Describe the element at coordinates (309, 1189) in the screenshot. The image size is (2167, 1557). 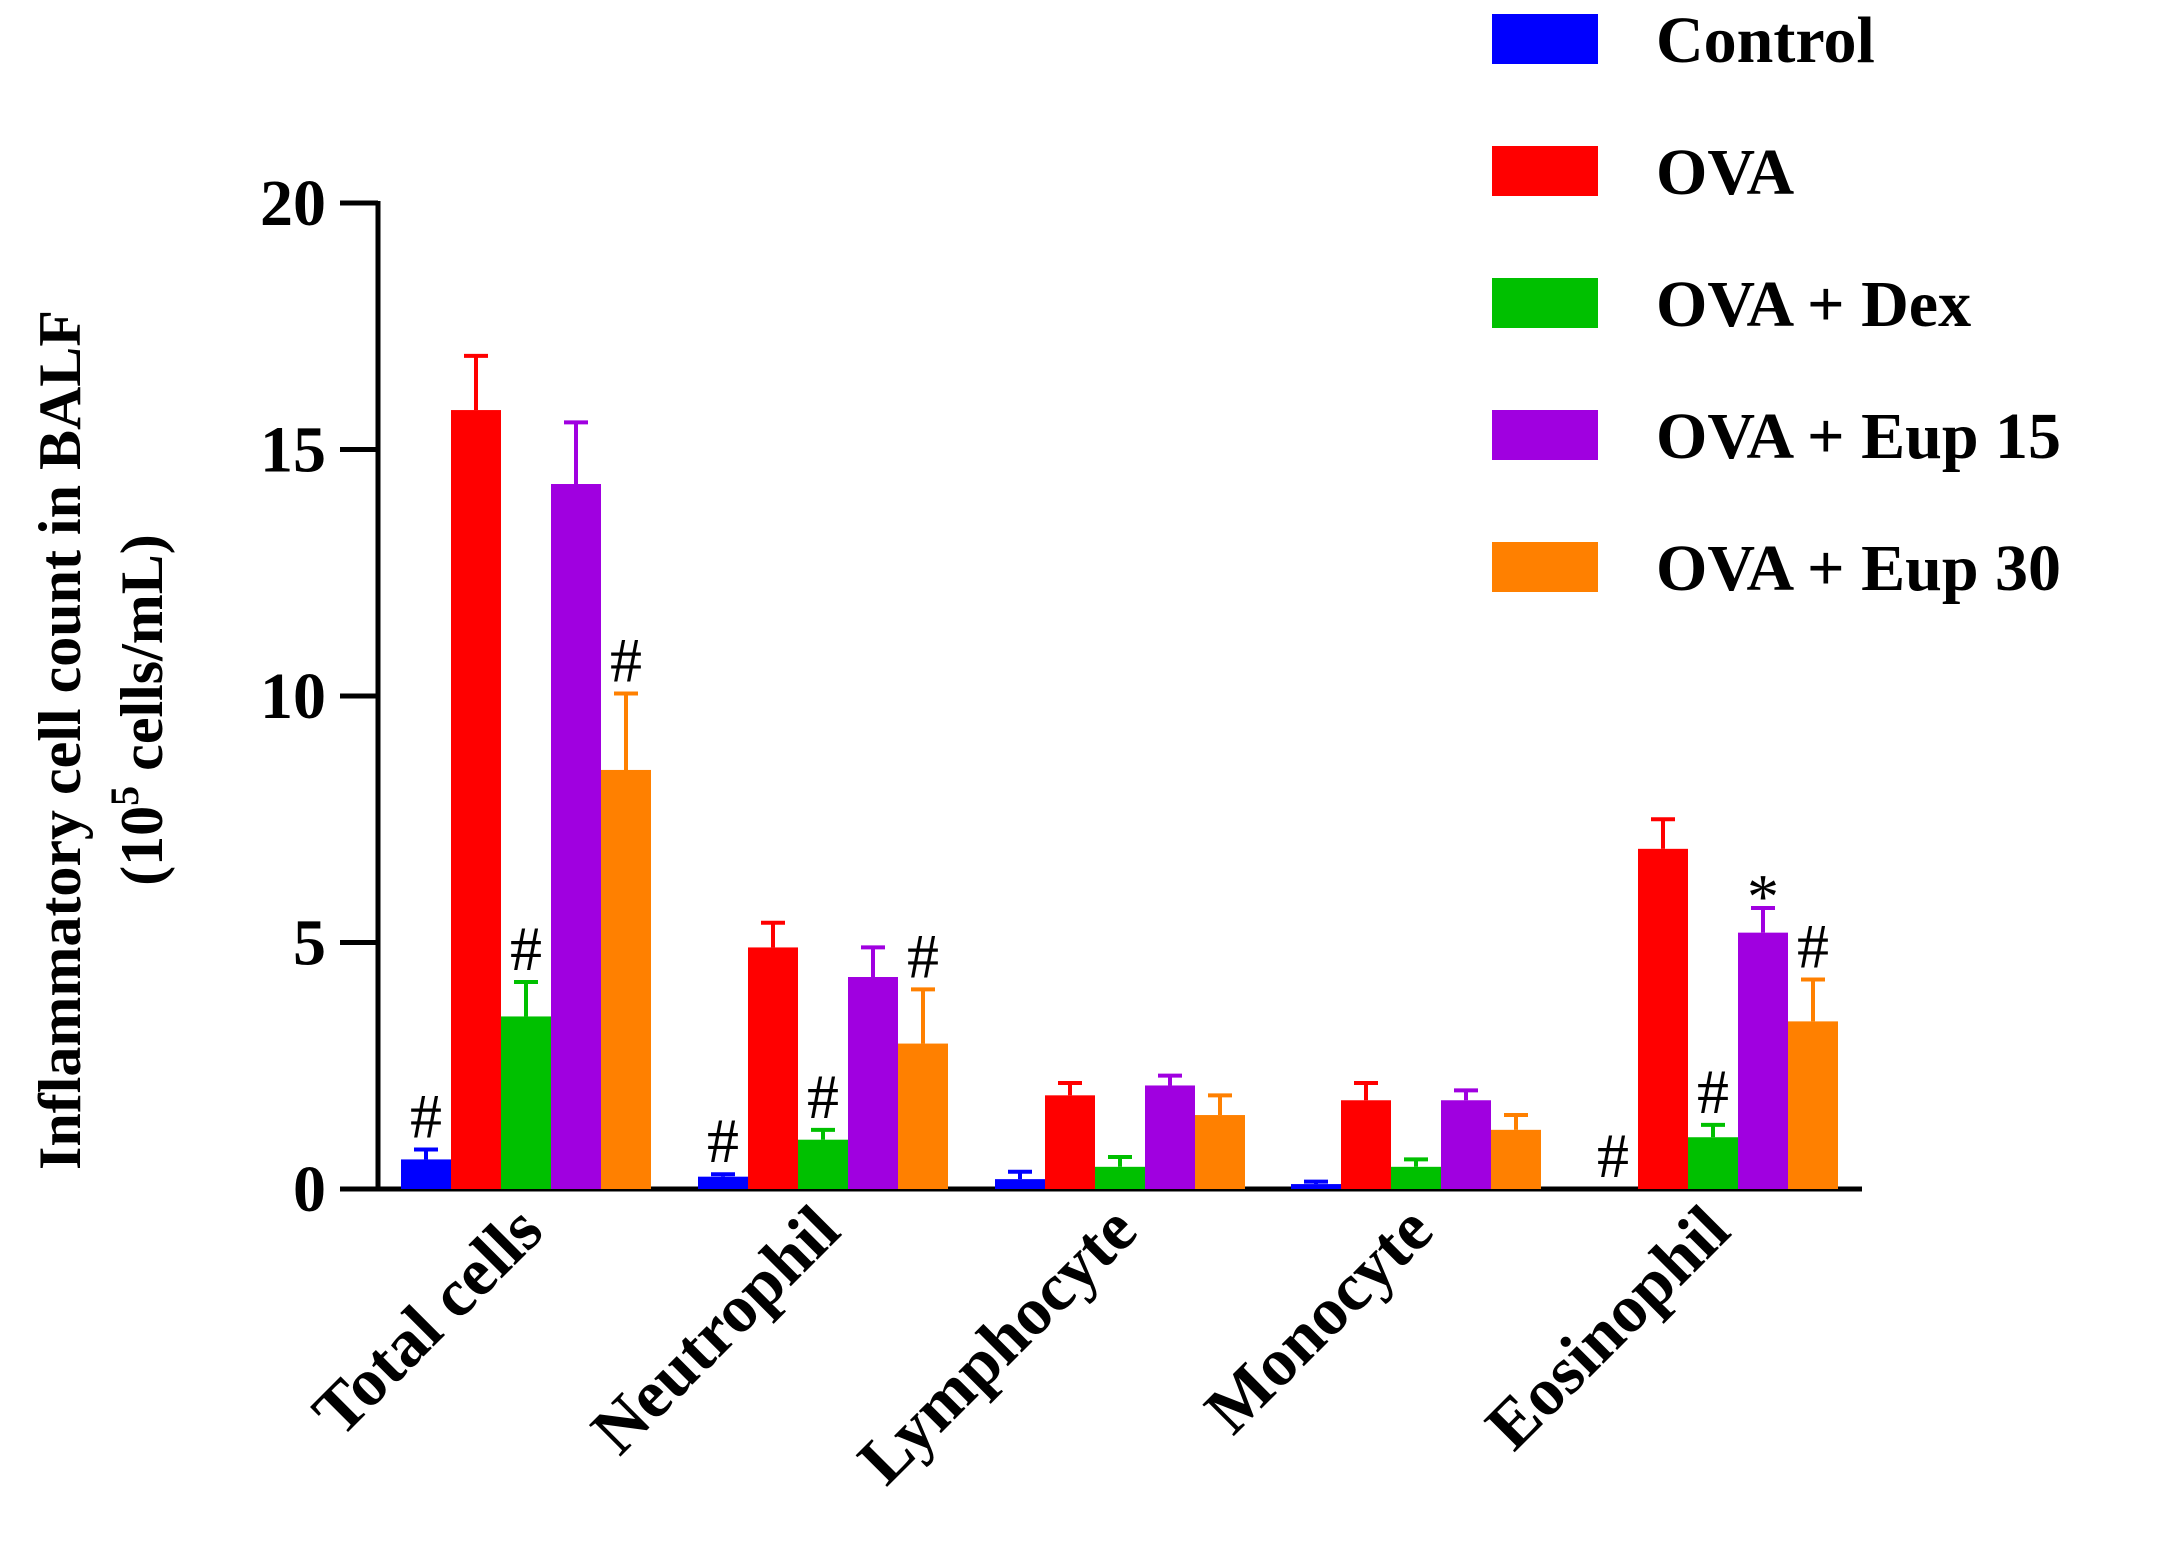
I see `y-tick-label: 0` at that location.